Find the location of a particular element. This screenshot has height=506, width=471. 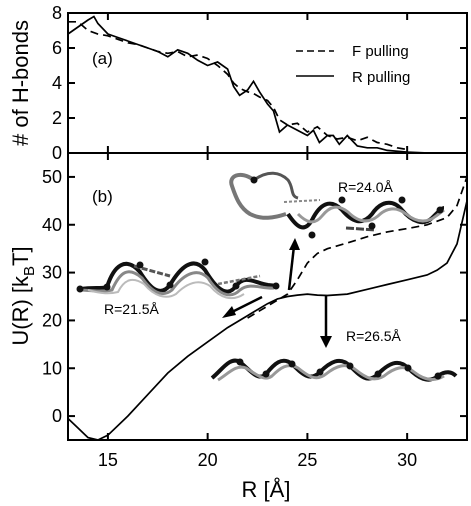

panel-a-y-tick-label: 0 is located at coordinates (57, 153).